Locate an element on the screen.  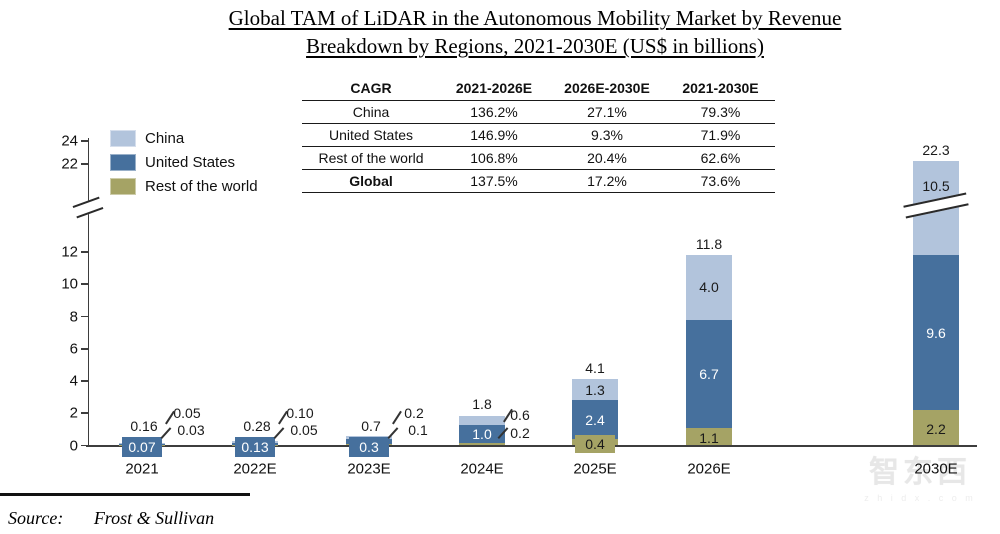
legend-item-united-states: United States is located at coordinates (184, 162).